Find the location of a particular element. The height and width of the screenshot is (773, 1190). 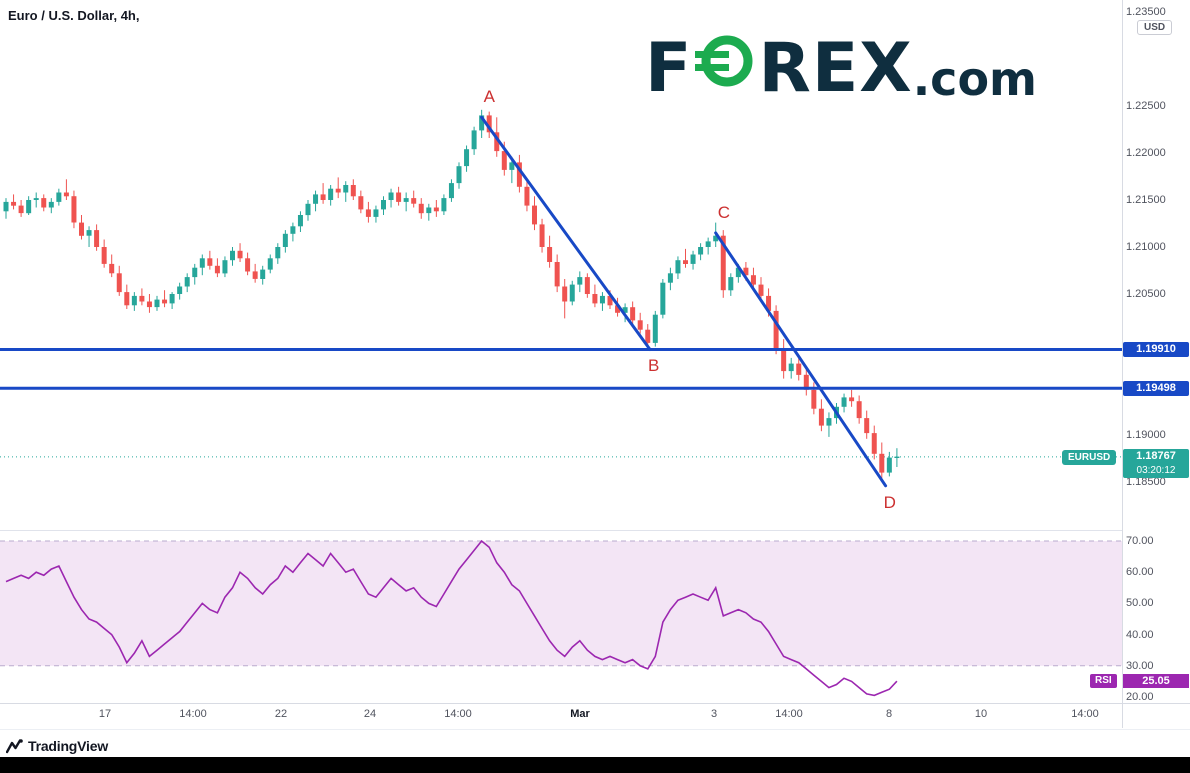

last-price-label: 1.18767 03:20:12 is located at coordinates (1156, 463).